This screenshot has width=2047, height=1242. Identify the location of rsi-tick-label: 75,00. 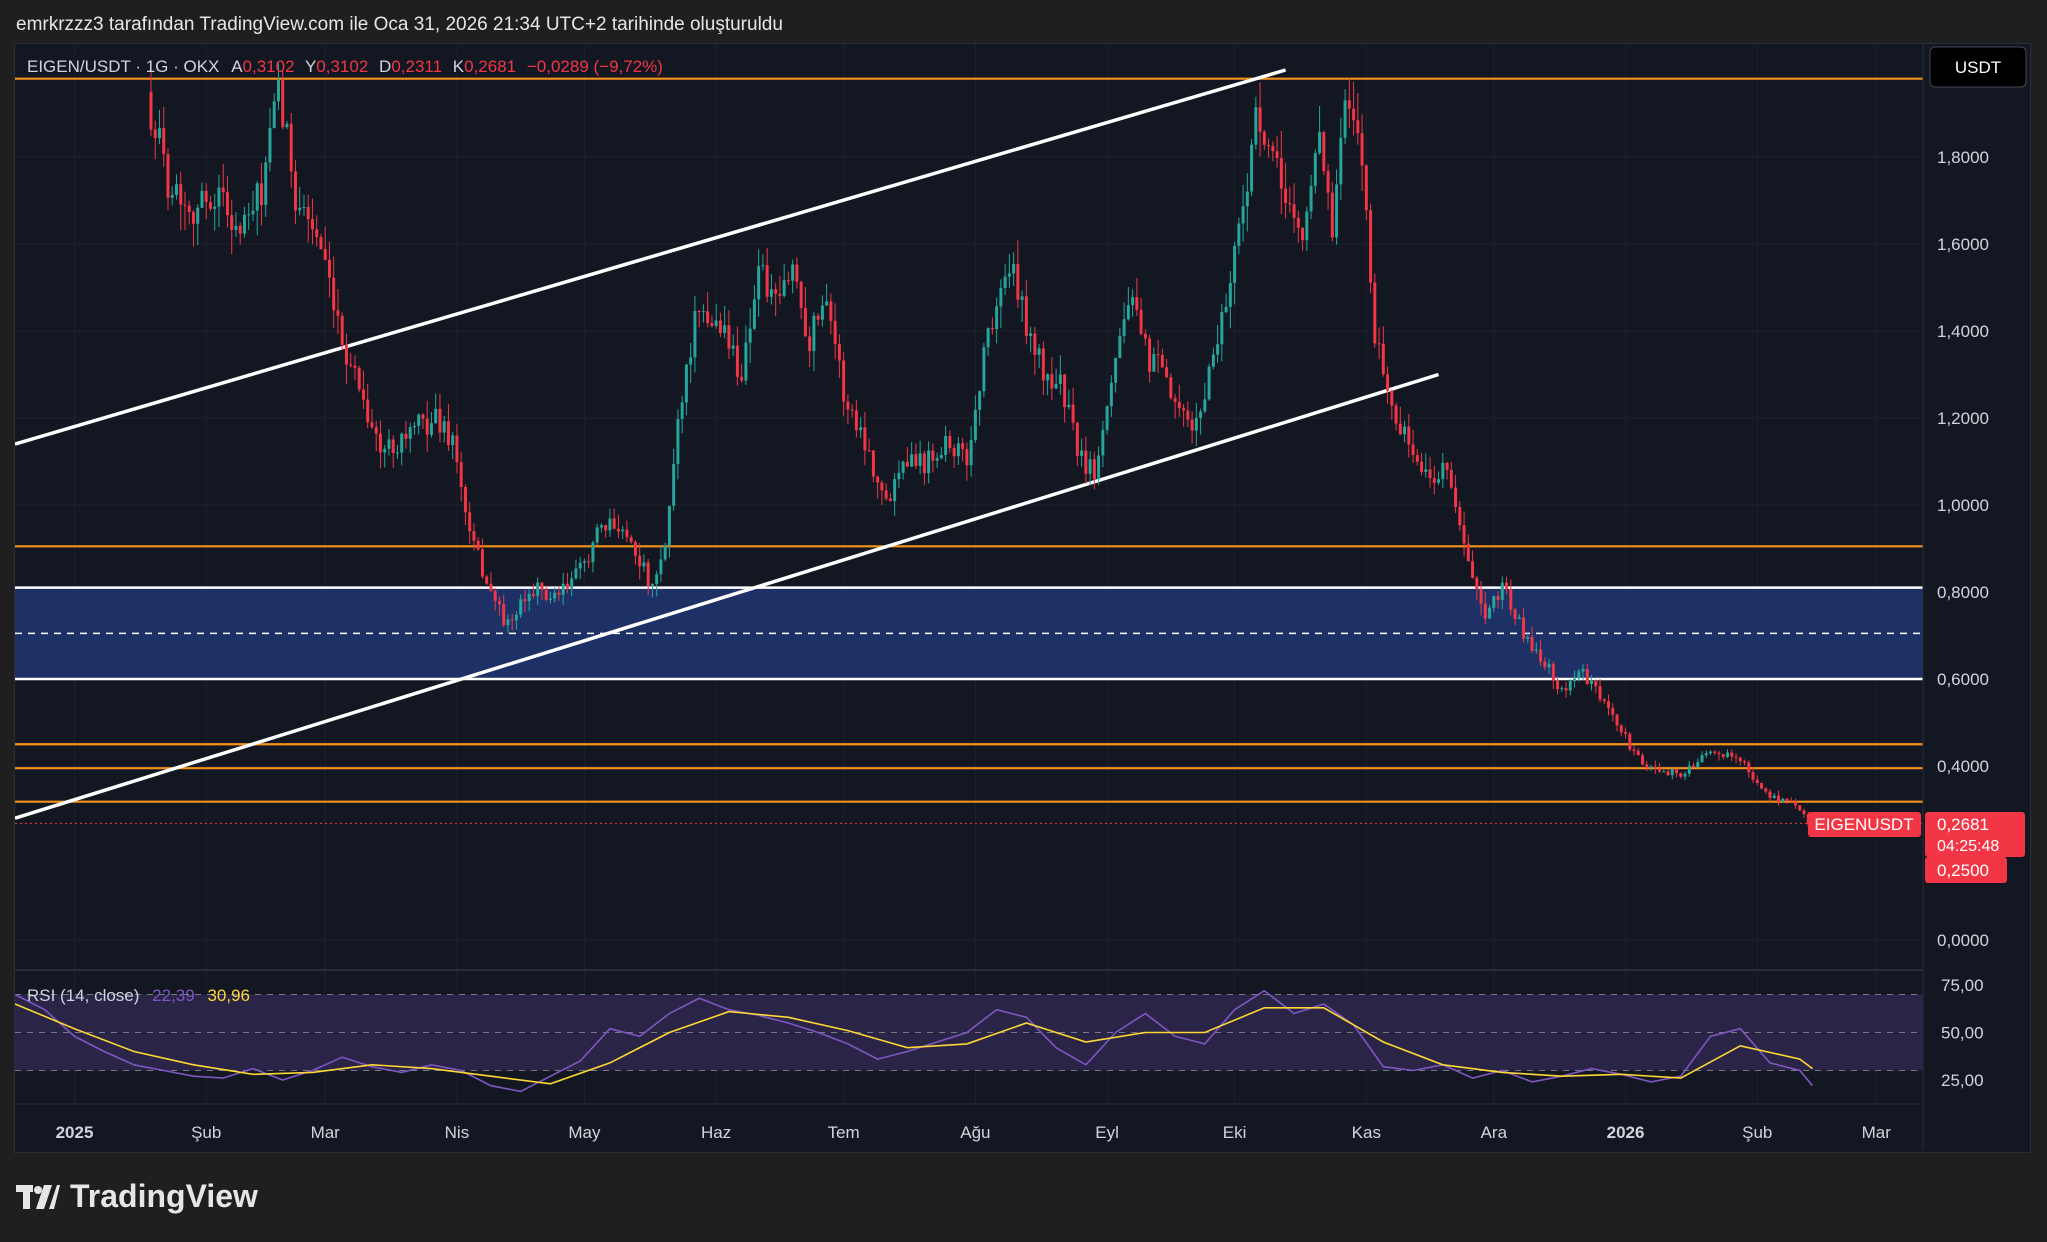
(1962, 985).